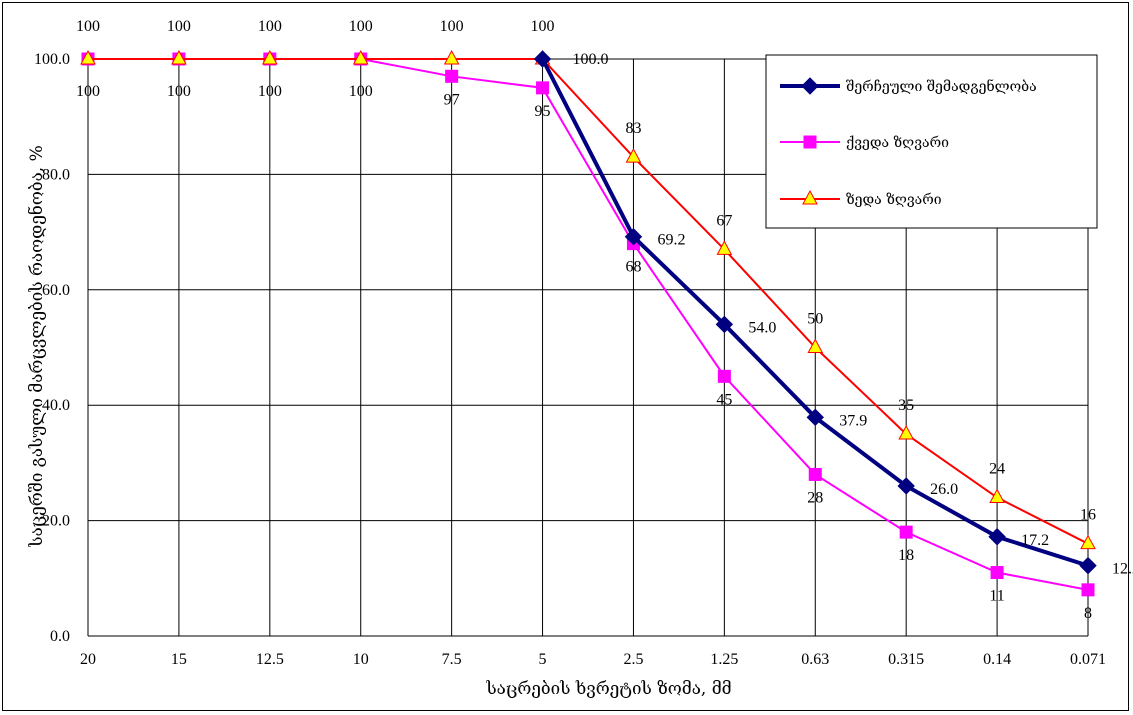 This screenshot has width=1133, height=715. What do you see at coordinates (1088, 613) in the screenshot?
I see `data-label: 8` at bounding box center [1088, 613].